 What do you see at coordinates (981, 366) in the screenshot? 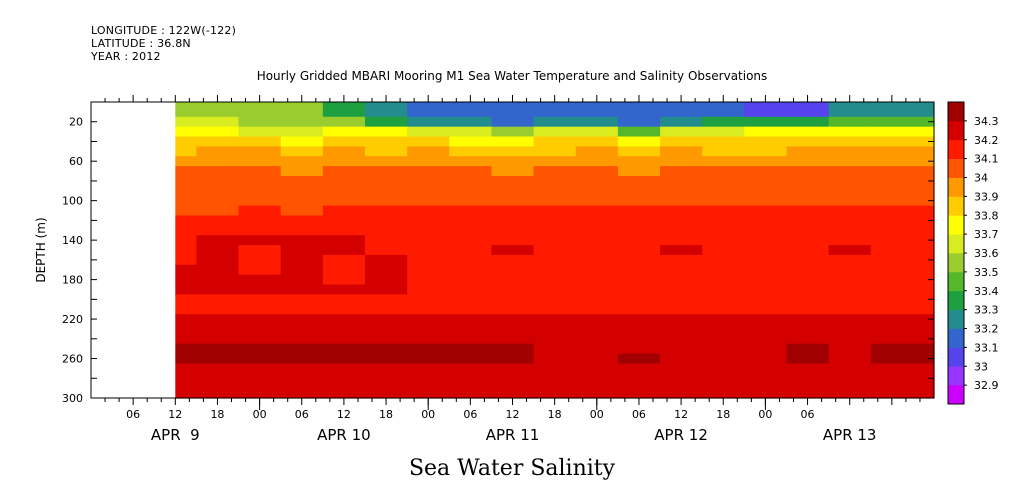
I see `colorbar-label: 33` at bounding box center [981, 366].